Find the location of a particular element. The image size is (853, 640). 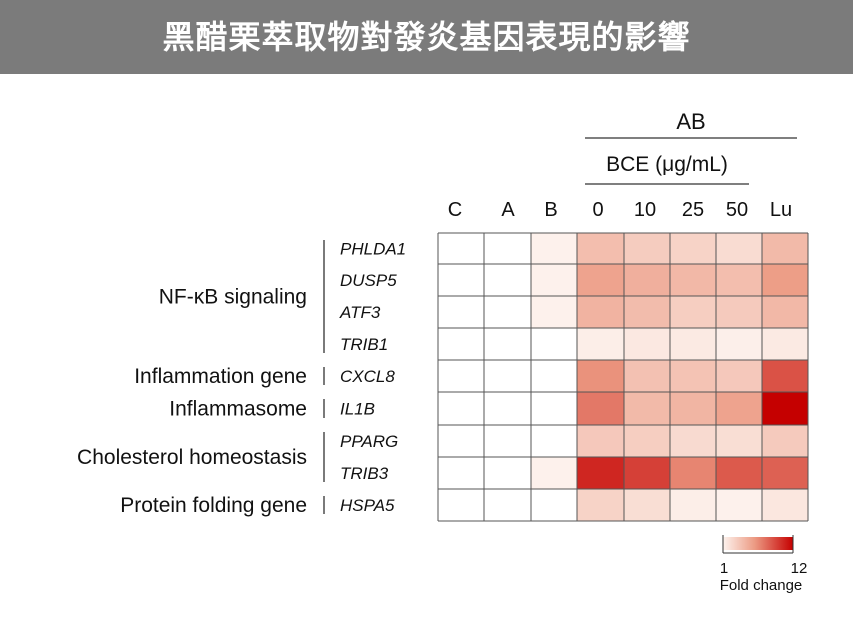

row-label-il1b: IL1B is located at coordinates (357, 409).